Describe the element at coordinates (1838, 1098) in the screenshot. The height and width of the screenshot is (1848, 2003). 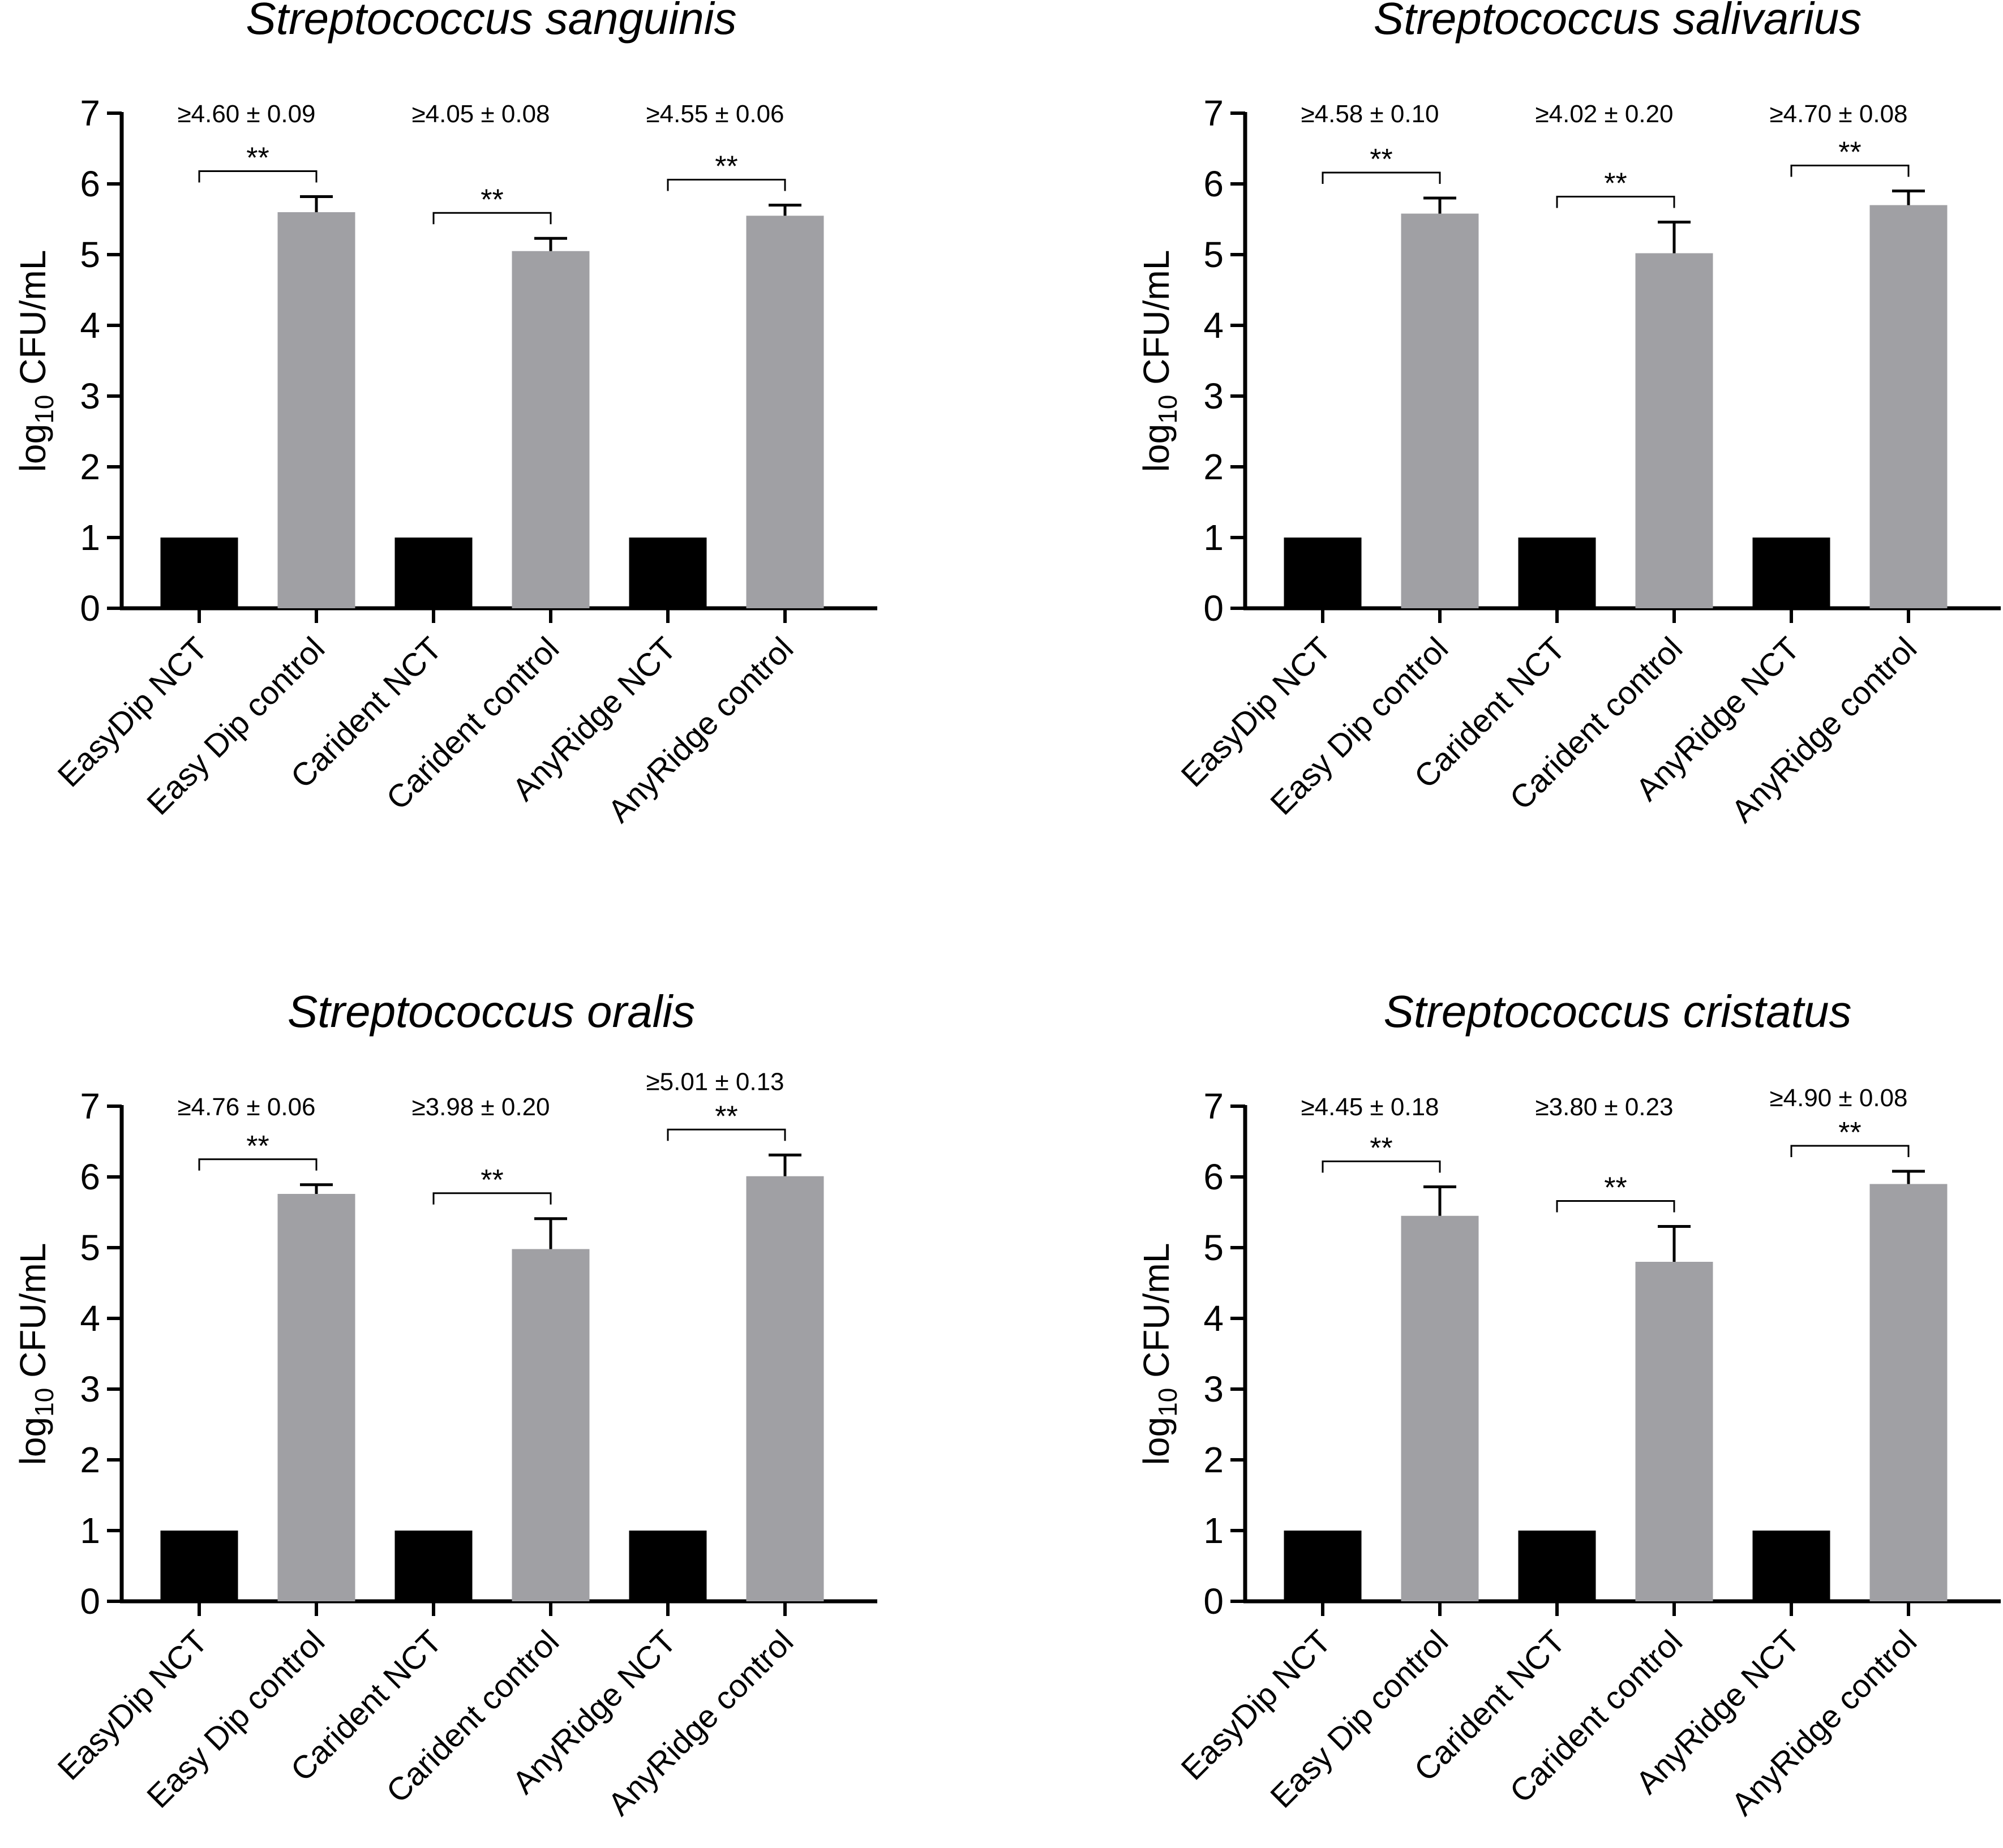
I see `log-reduction-annotation: ≥4.90 ± 0.08` at that location.